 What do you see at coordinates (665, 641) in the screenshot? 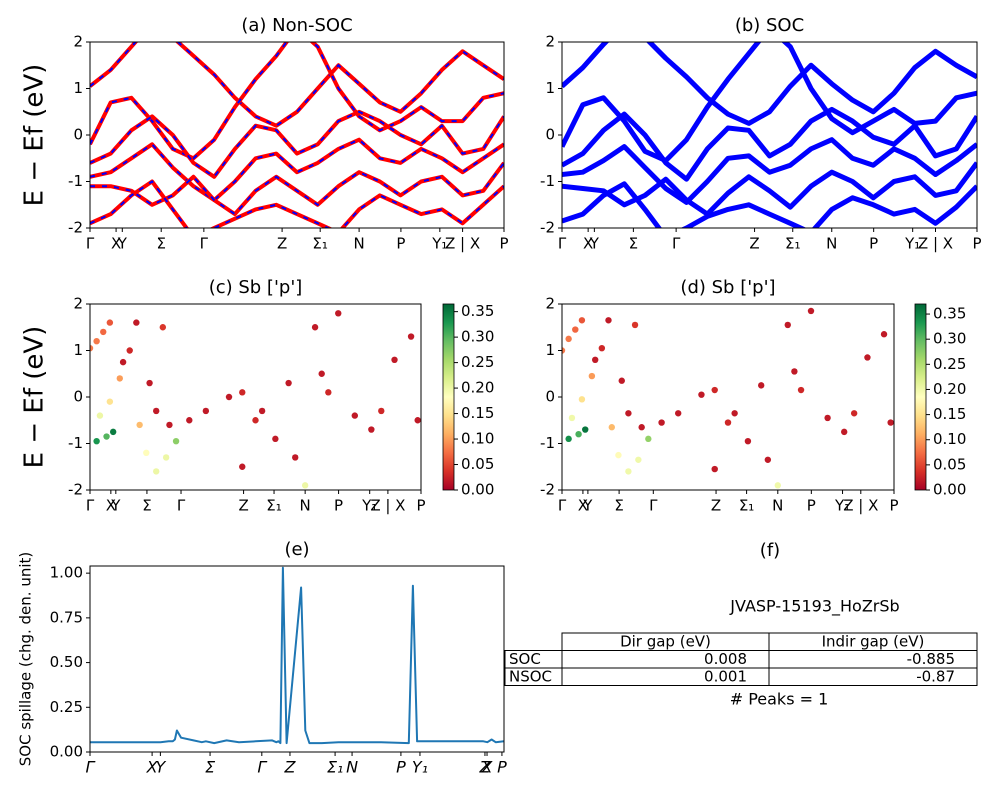
I see `table-header: Dir gap (eV)` at bounding box center [665, 641].